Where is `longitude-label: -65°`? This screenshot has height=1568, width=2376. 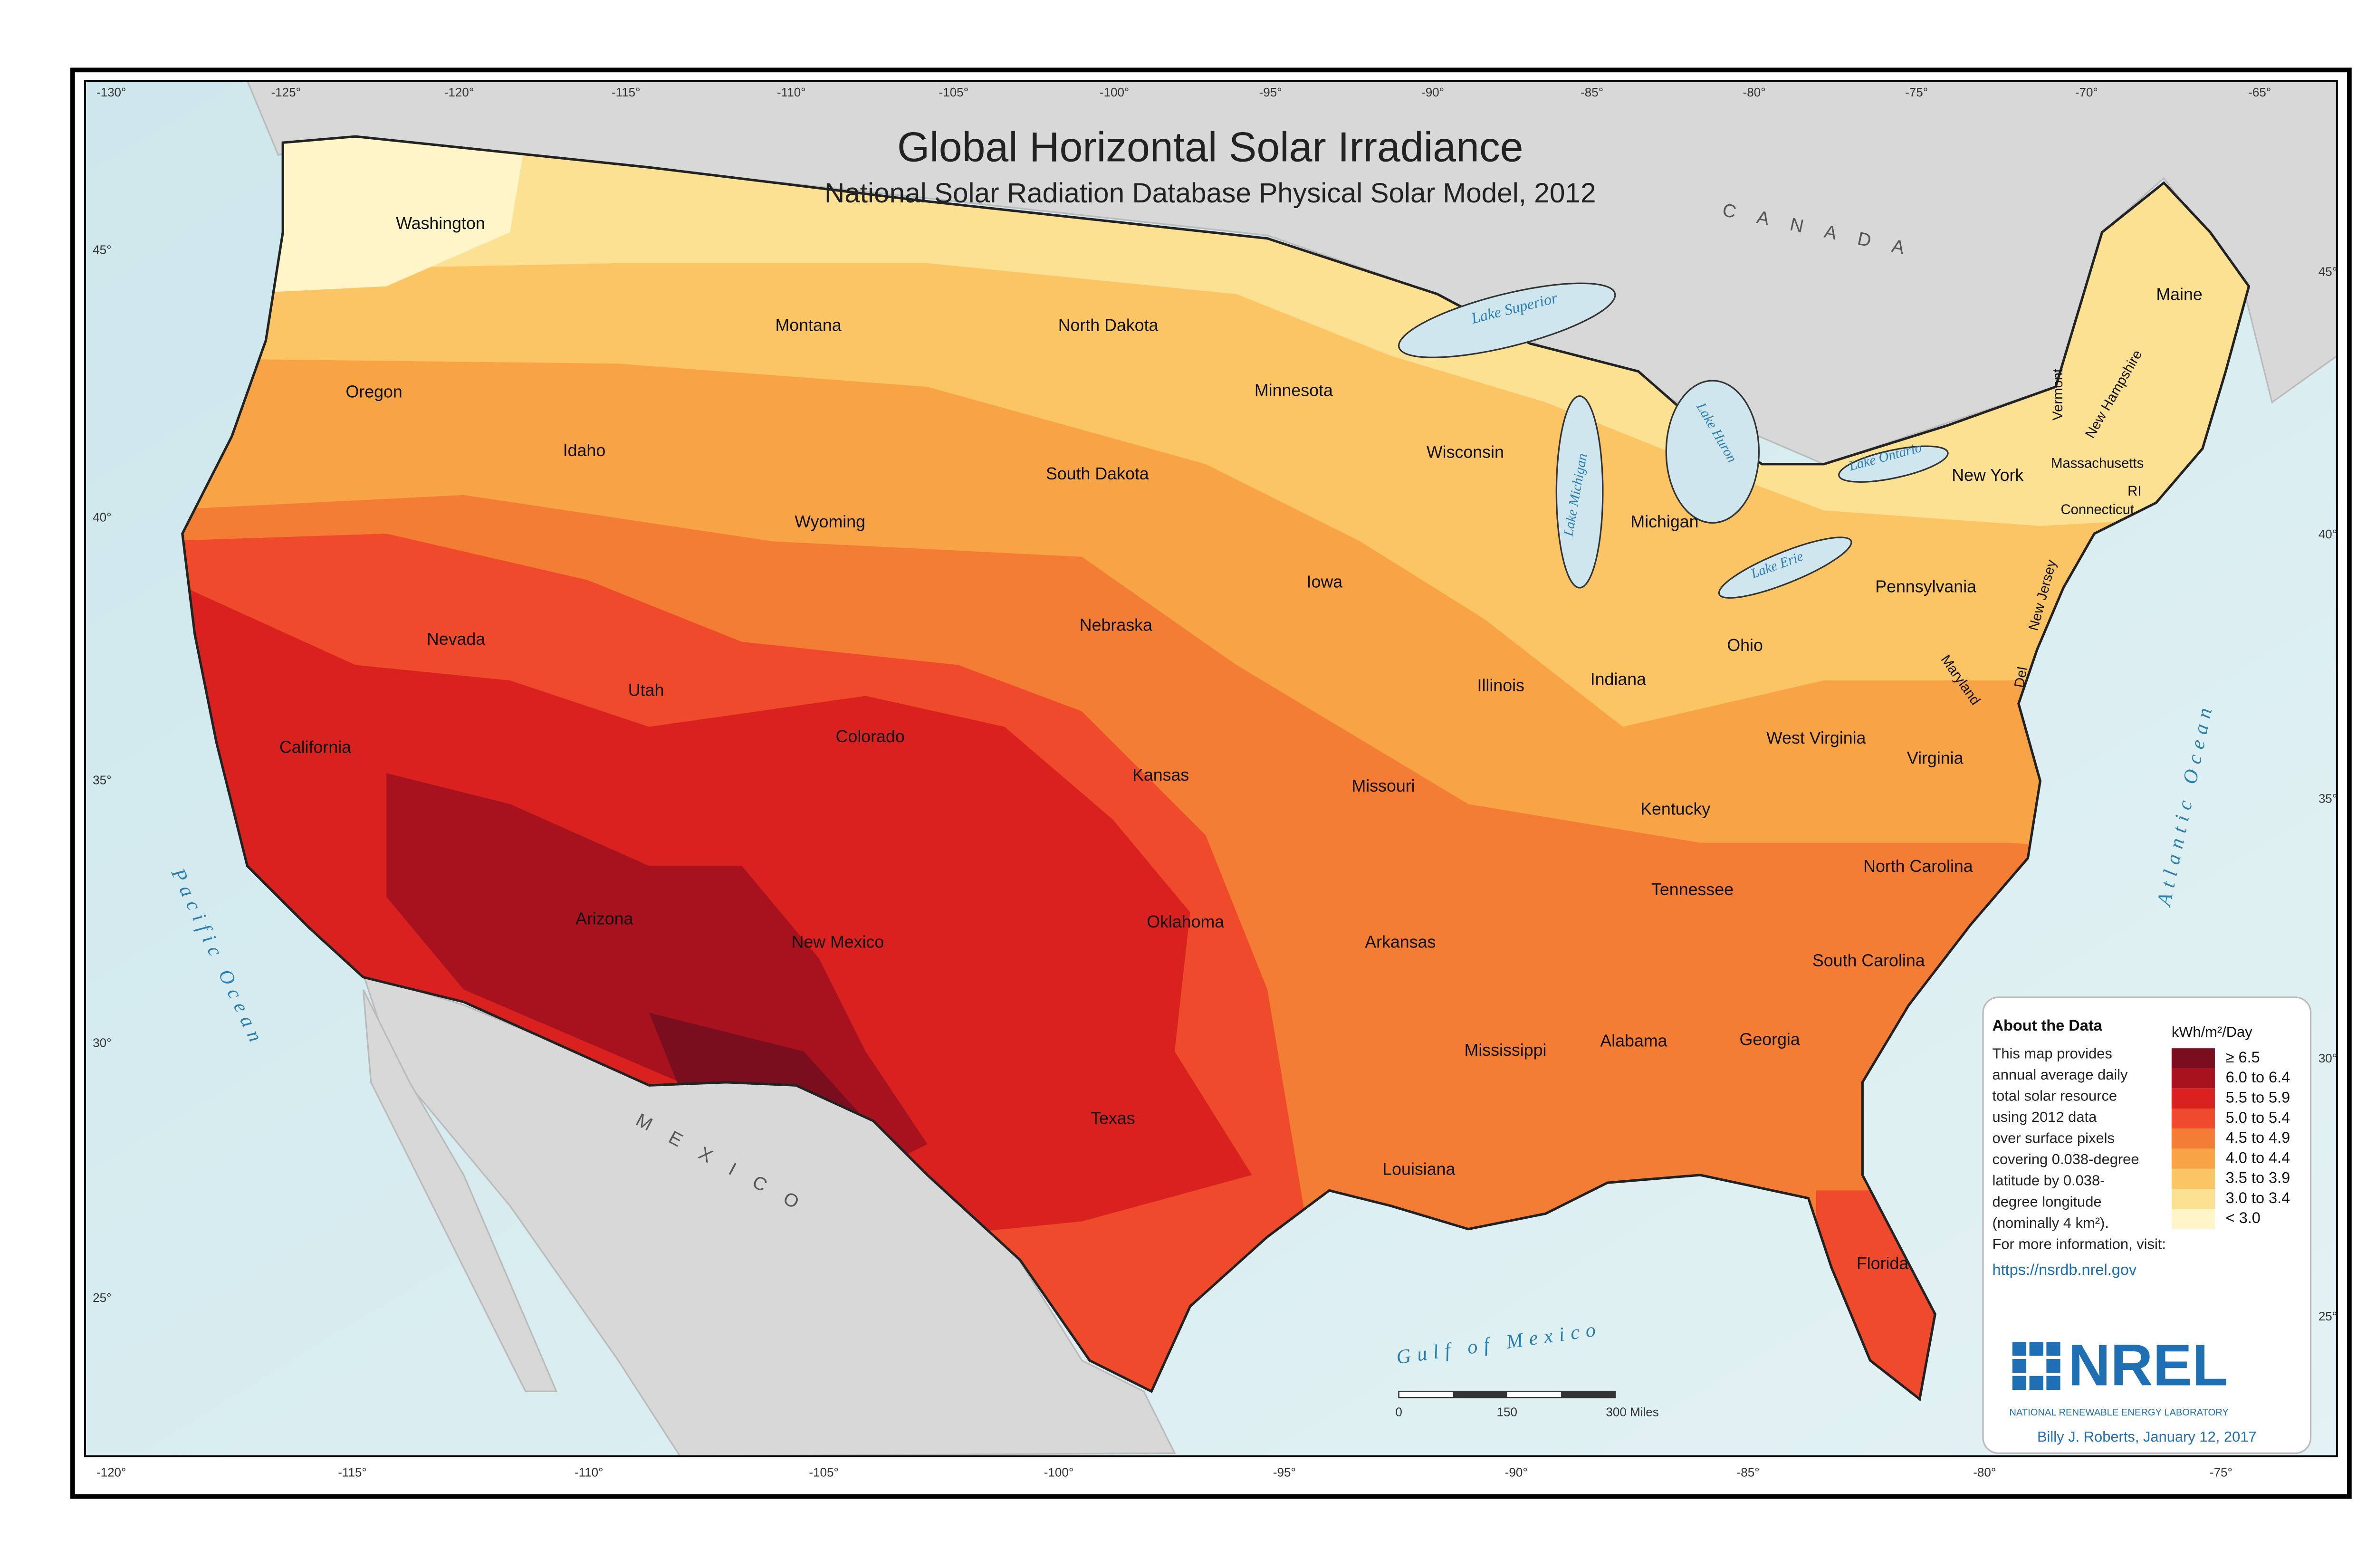 longitude-label: -65° is located at coordinates (2259, 92).